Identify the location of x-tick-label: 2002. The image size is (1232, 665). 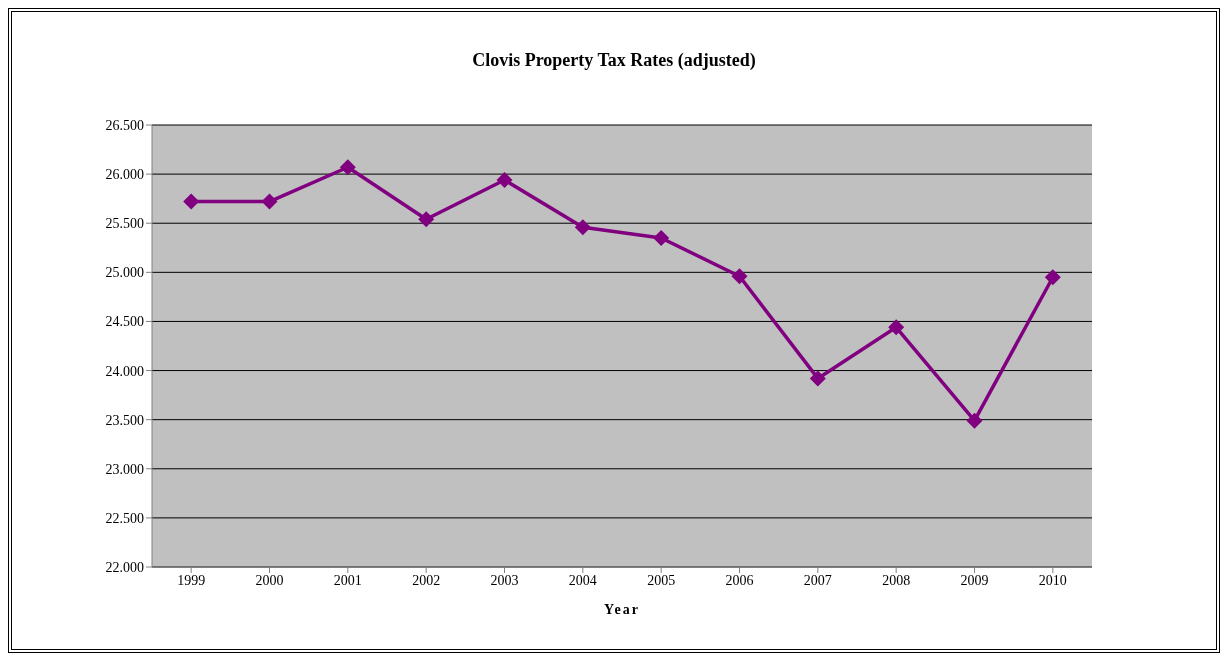
(426, 580).